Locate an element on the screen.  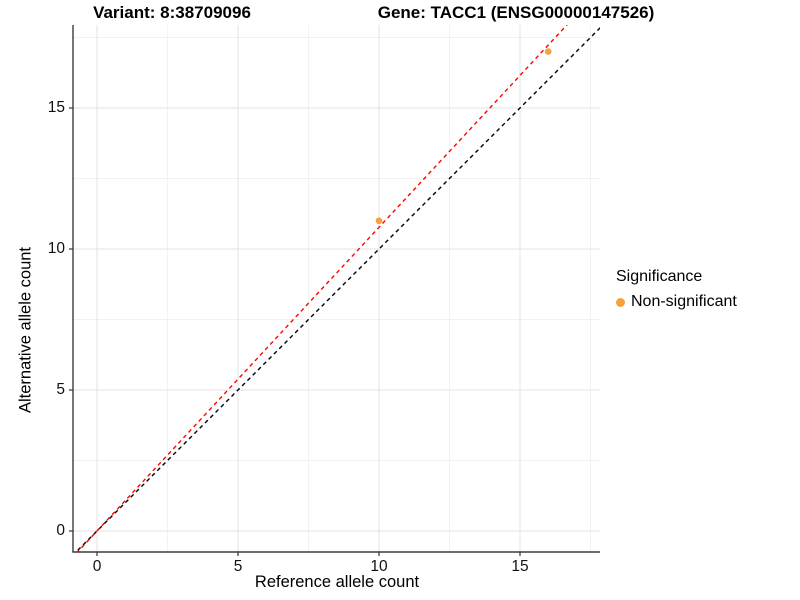
legend-item-non-significant: Non-significant is located at coordinates (676, 302).